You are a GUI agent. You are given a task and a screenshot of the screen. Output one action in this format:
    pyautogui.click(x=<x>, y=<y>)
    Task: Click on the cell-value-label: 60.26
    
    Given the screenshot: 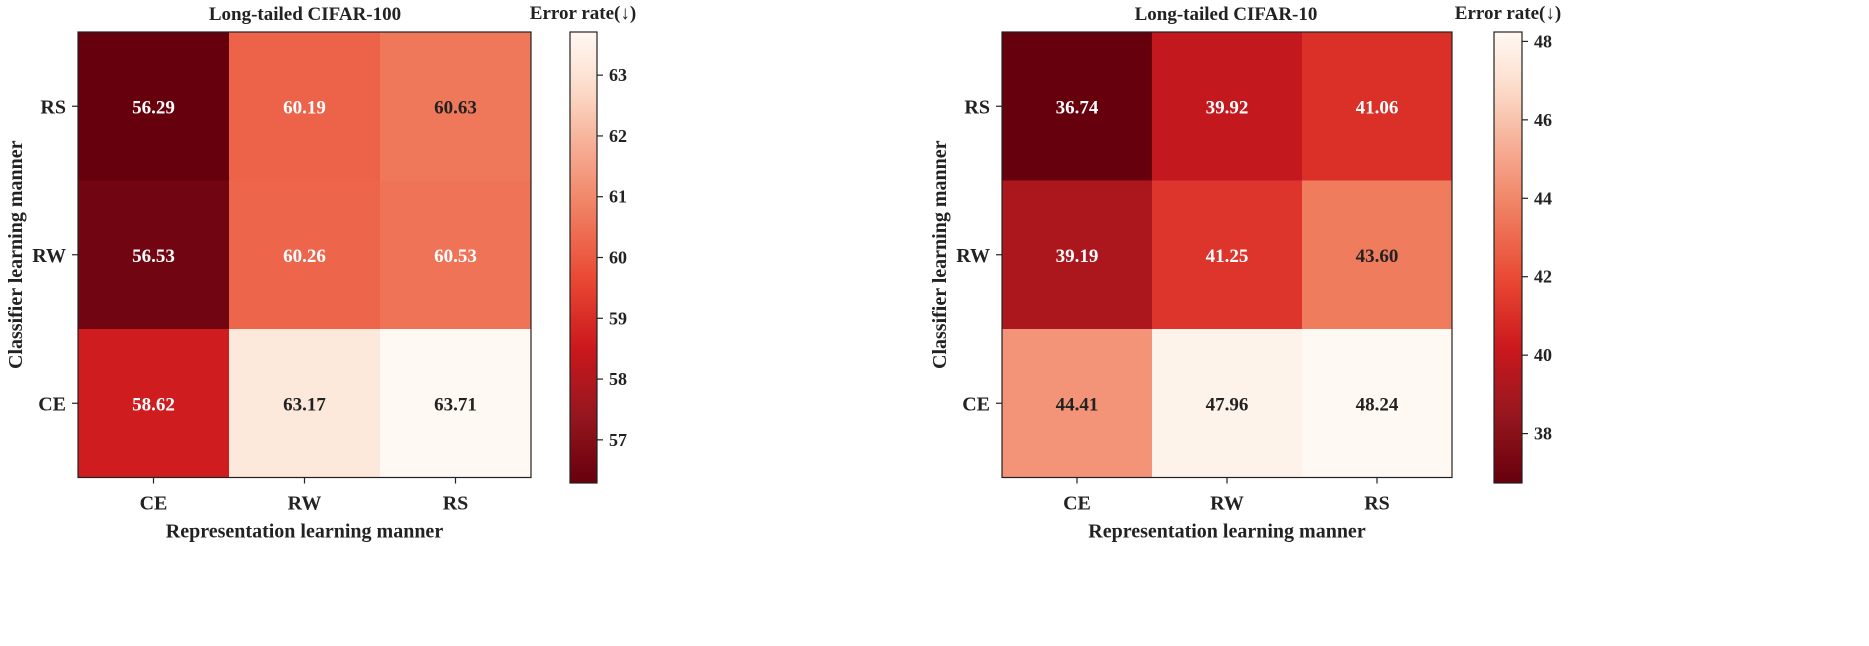 What is the action you would take?
    pyautogui.click(x=304, y=256)
    